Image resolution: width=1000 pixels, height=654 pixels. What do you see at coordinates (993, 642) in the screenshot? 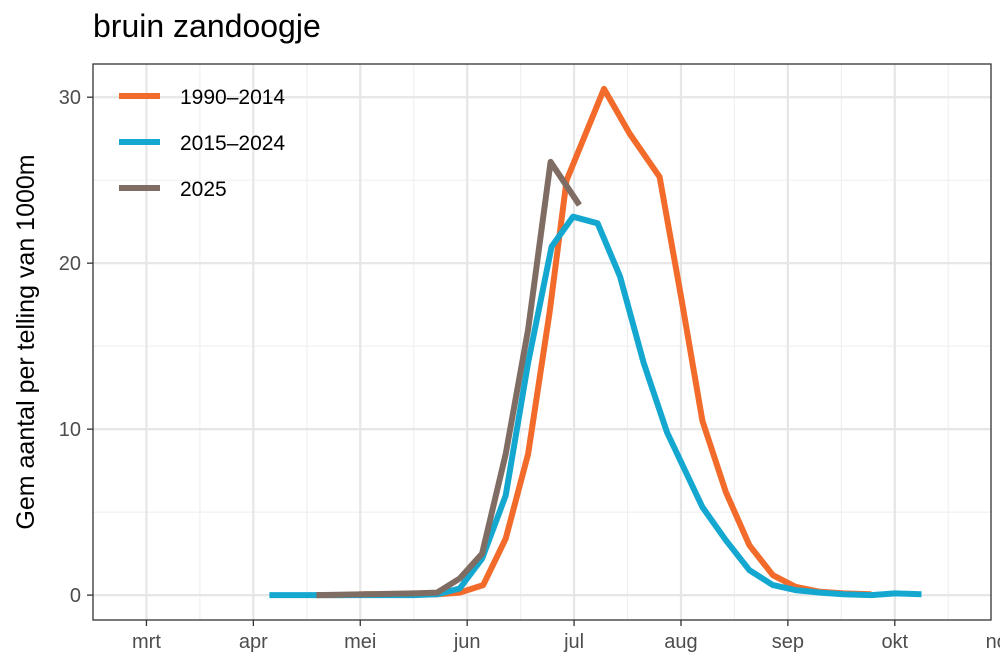
I see `x-tick-label: nov` at bounding box center [993, 642].